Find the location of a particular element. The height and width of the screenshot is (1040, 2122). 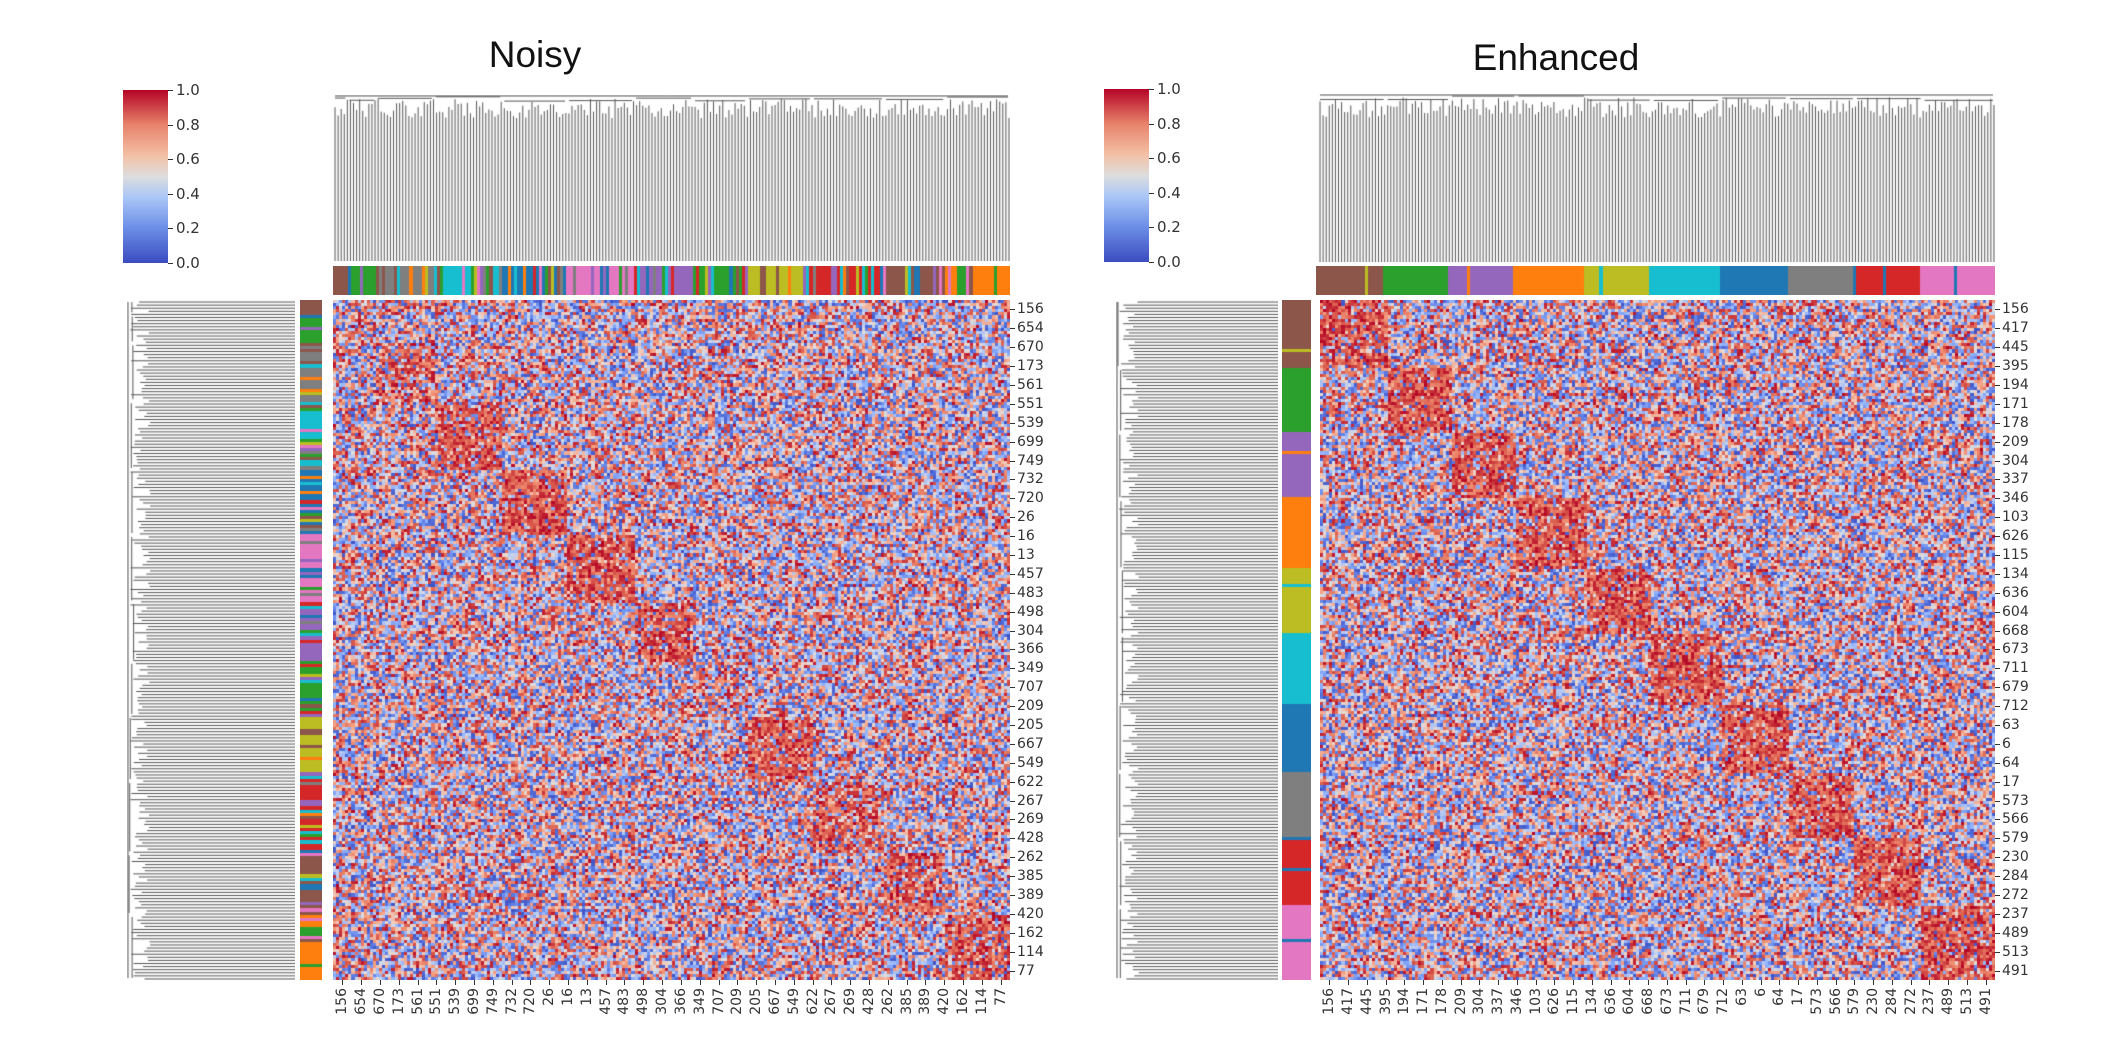

column-tick-label: 699 is located at coordinates (474, 1001).